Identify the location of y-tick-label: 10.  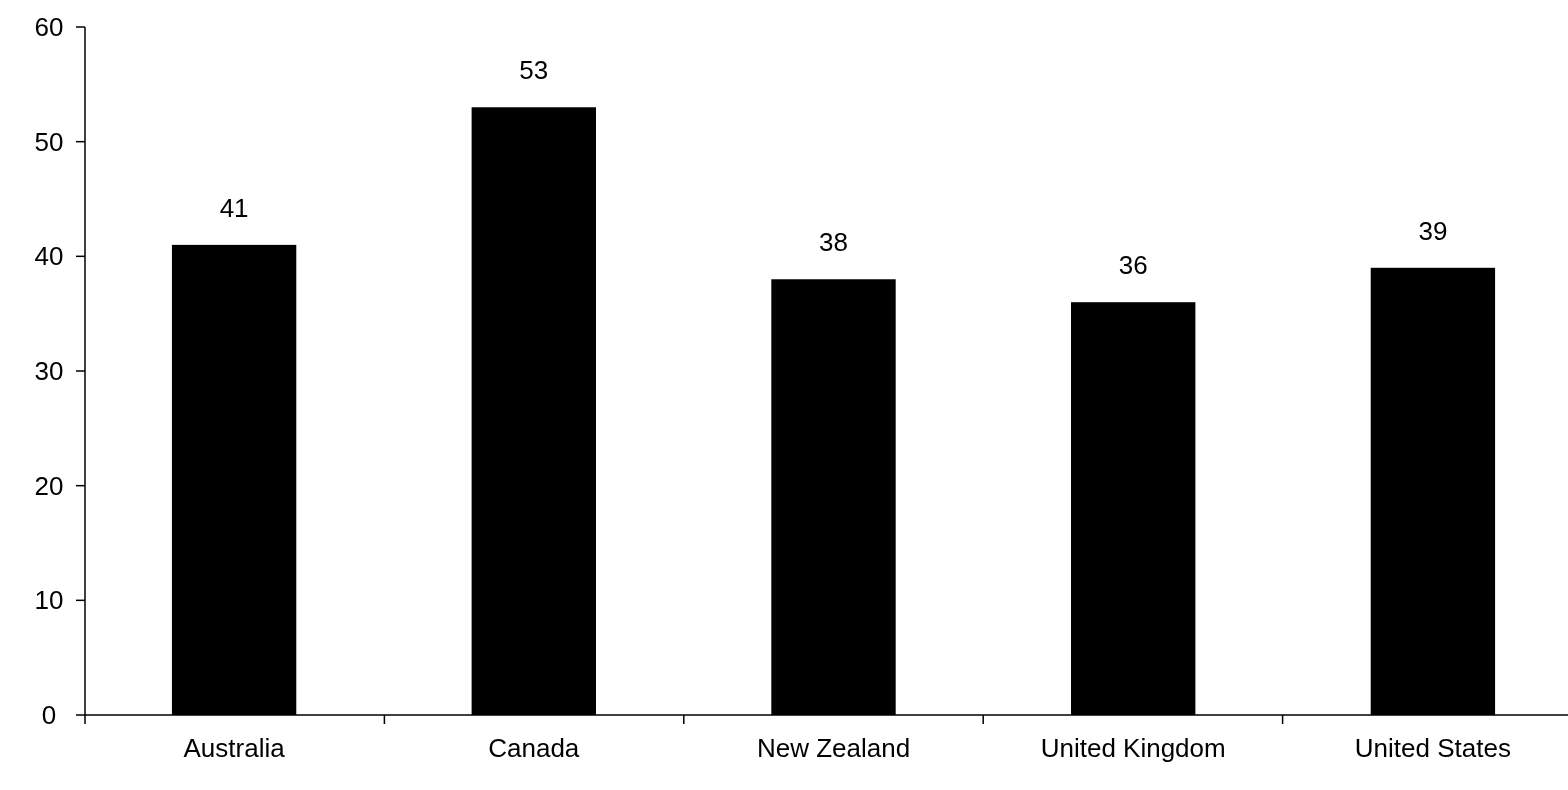
(49, 600).